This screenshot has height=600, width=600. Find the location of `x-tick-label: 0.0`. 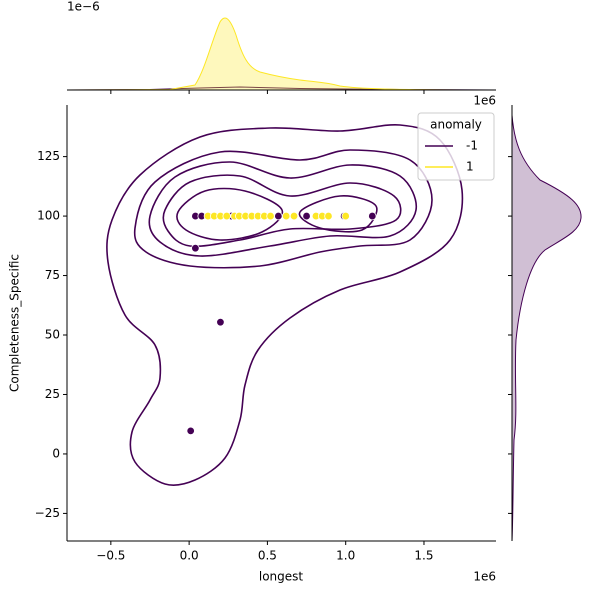

x-tick-label: 0.0 is located at coordinates (189, 556).